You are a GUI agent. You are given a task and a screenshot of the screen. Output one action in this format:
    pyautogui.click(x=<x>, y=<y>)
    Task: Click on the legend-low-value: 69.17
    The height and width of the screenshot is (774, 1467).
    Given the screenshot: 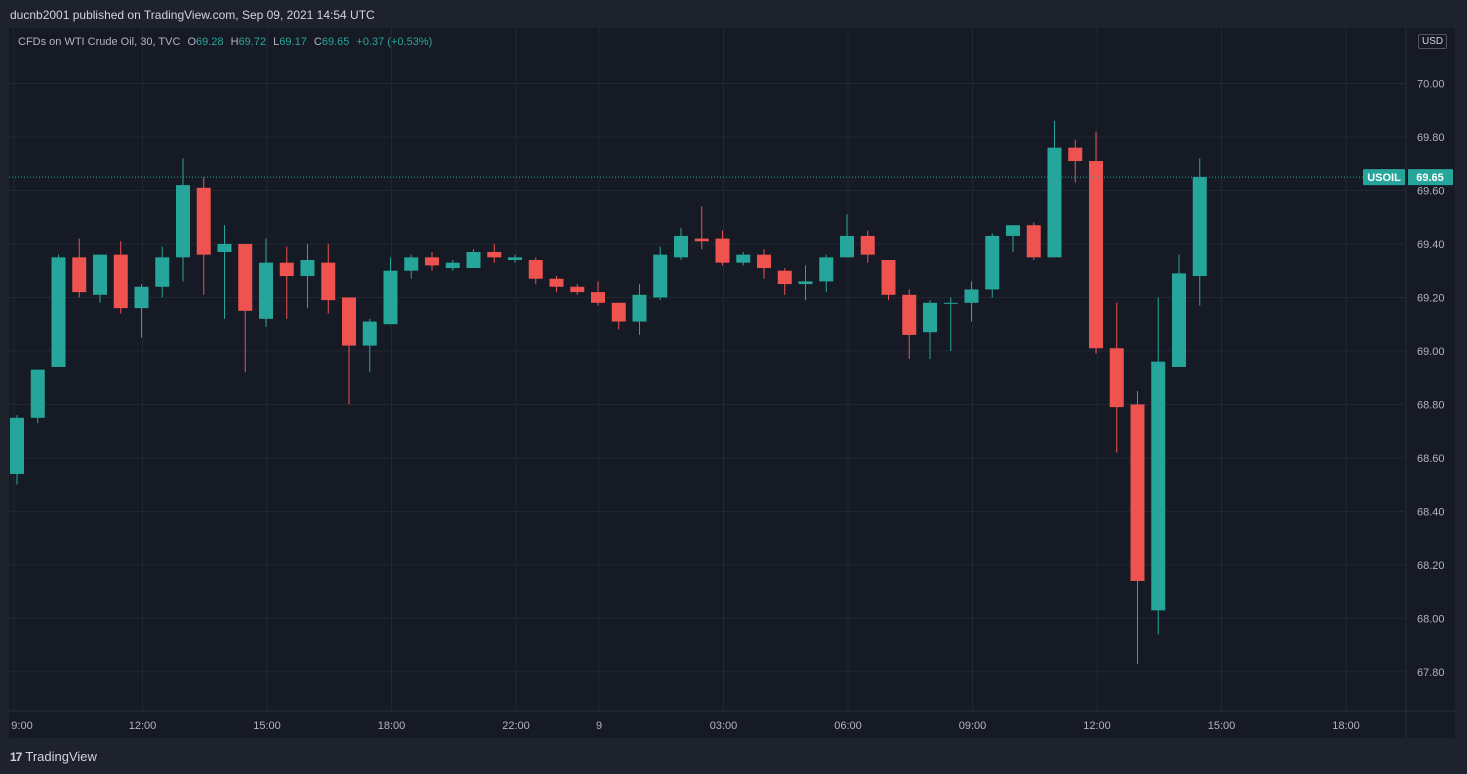 What is the action you would take?
    pyautogui.click(x=293, y=42)
    